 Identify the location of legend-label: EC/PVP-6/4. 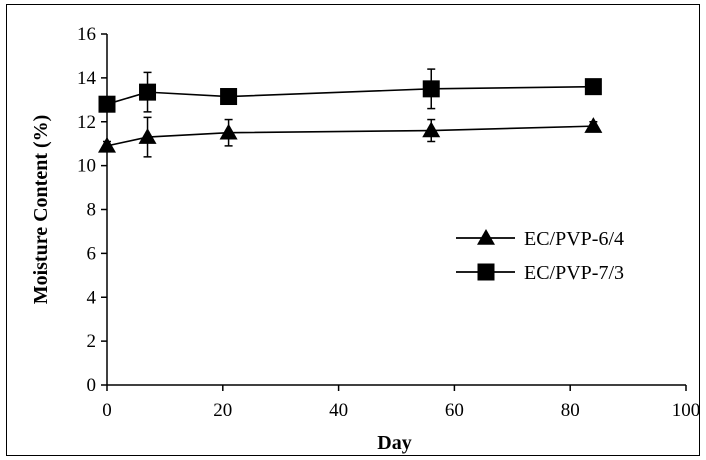
(574, 239).